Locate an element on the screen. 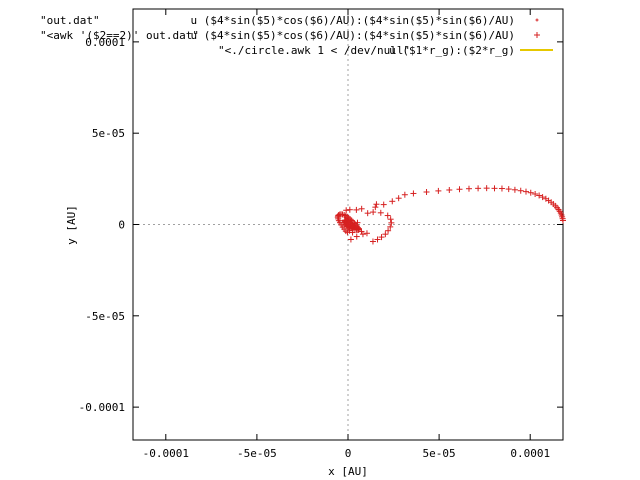  y-axis-label: y [AU] is located at coordinates (71, 225).